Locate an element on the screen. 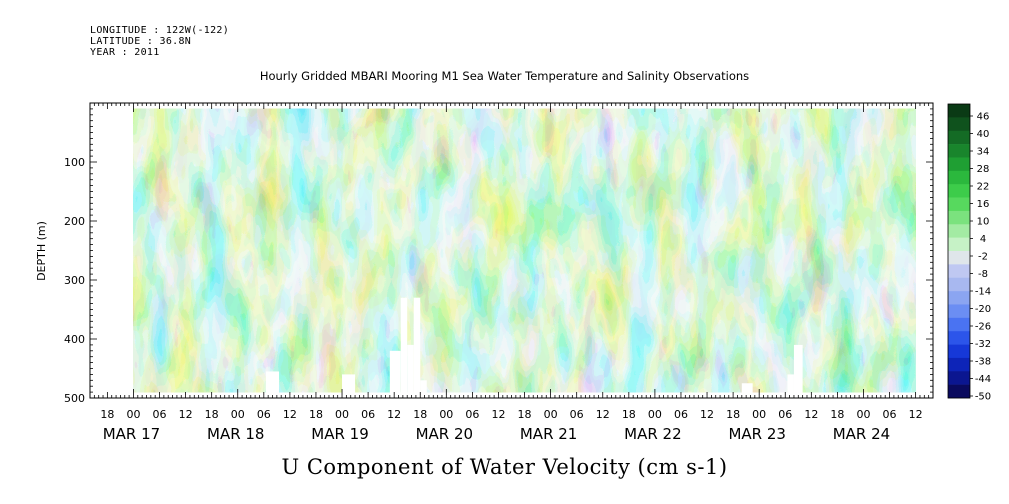  colorbar-label: -38 is located at coordinates (983, 362).